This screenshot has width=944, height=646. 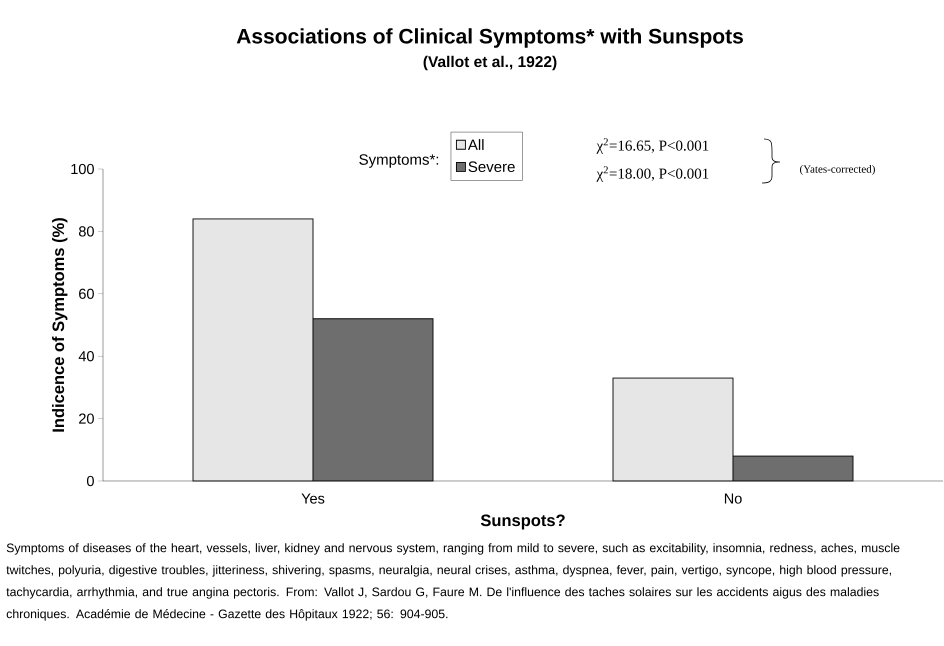 I want to click on y-tick-label: 40, so click(x=86, y=356).